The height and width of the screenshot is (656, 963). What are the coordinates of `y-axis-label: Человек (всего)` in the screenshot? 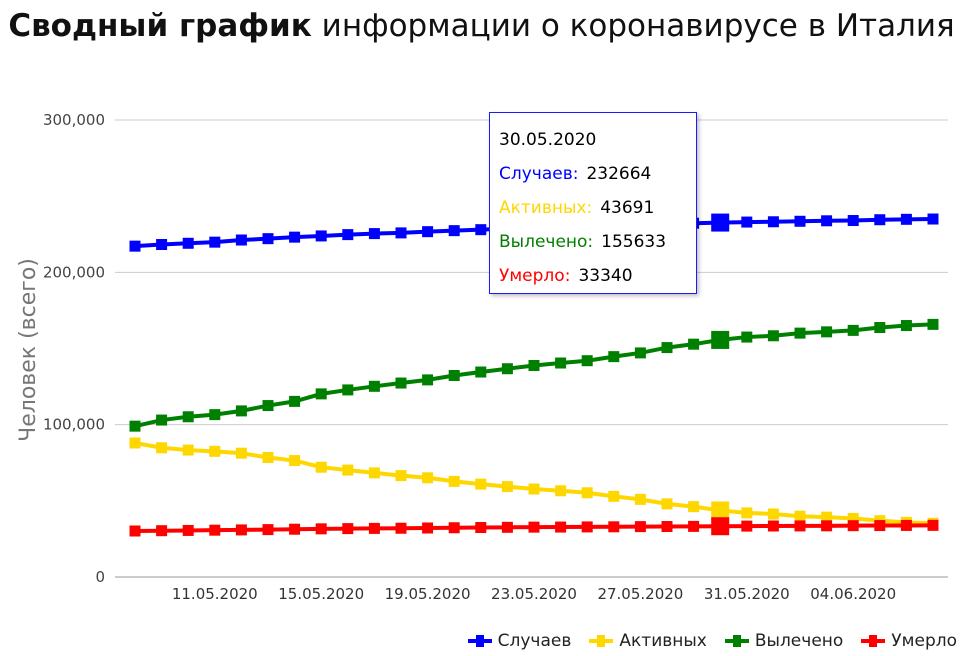 It's located at (28, 350).